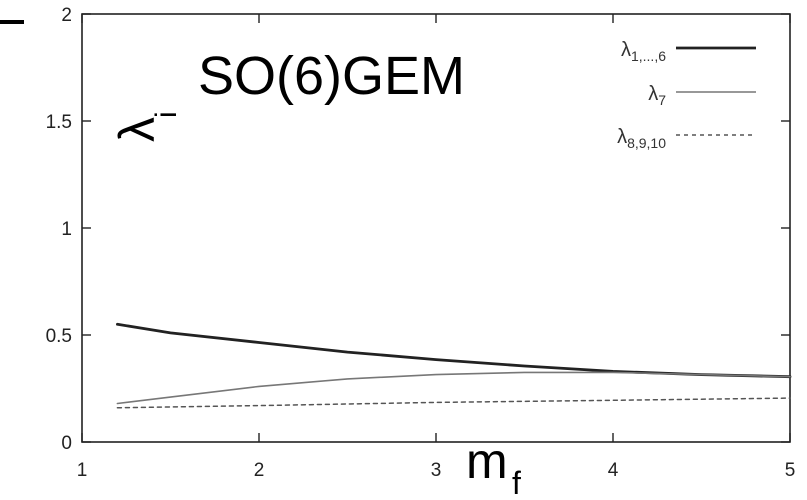 This screenshot has width=807, height=500. What do you see at coordinates (82, 470) in the screenshot?
I see `x-tick-label: 1` at bounding box center [82, 470].